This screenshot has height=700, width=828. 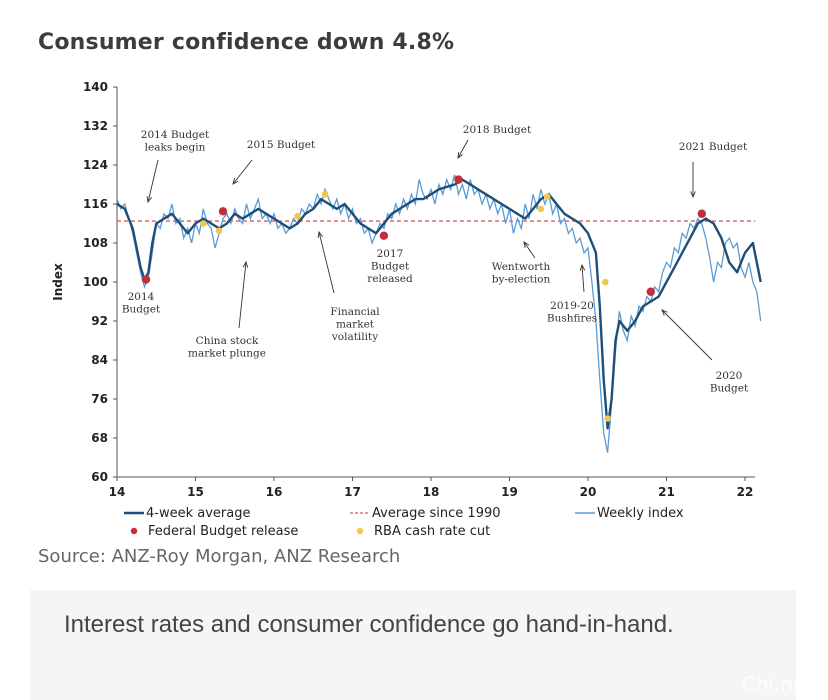 I want to click on y-tick-label: 60, so click(x=99, y=477).